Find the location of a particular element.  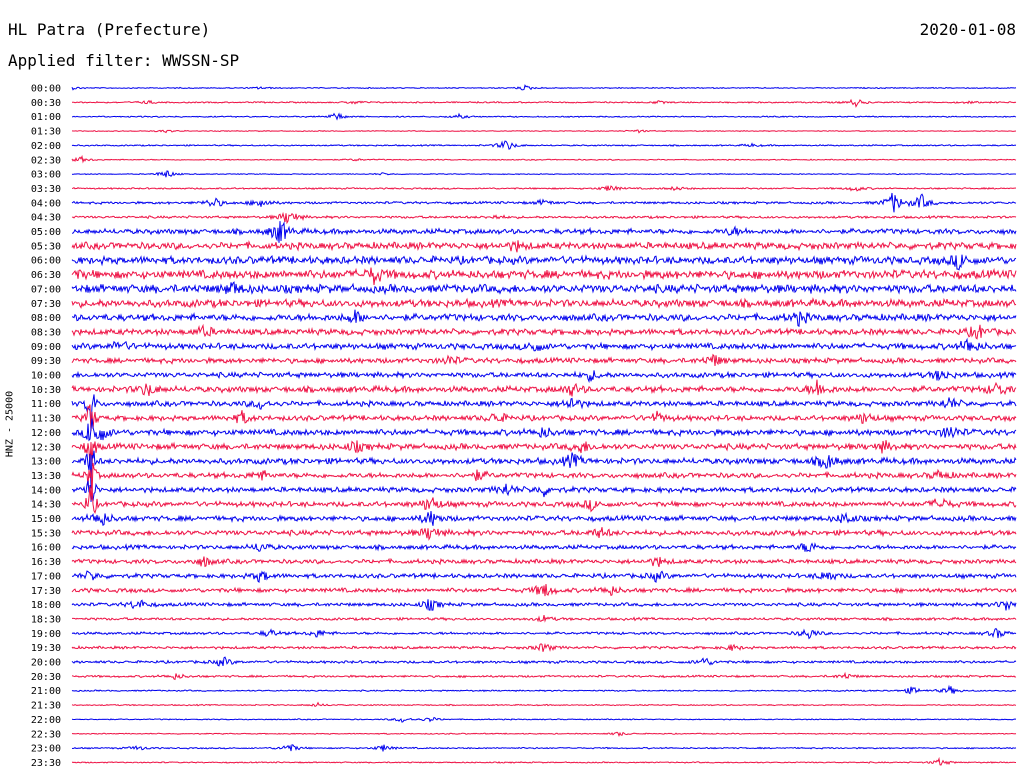

time-label: 05:30 is located at coordinates (46, 246).